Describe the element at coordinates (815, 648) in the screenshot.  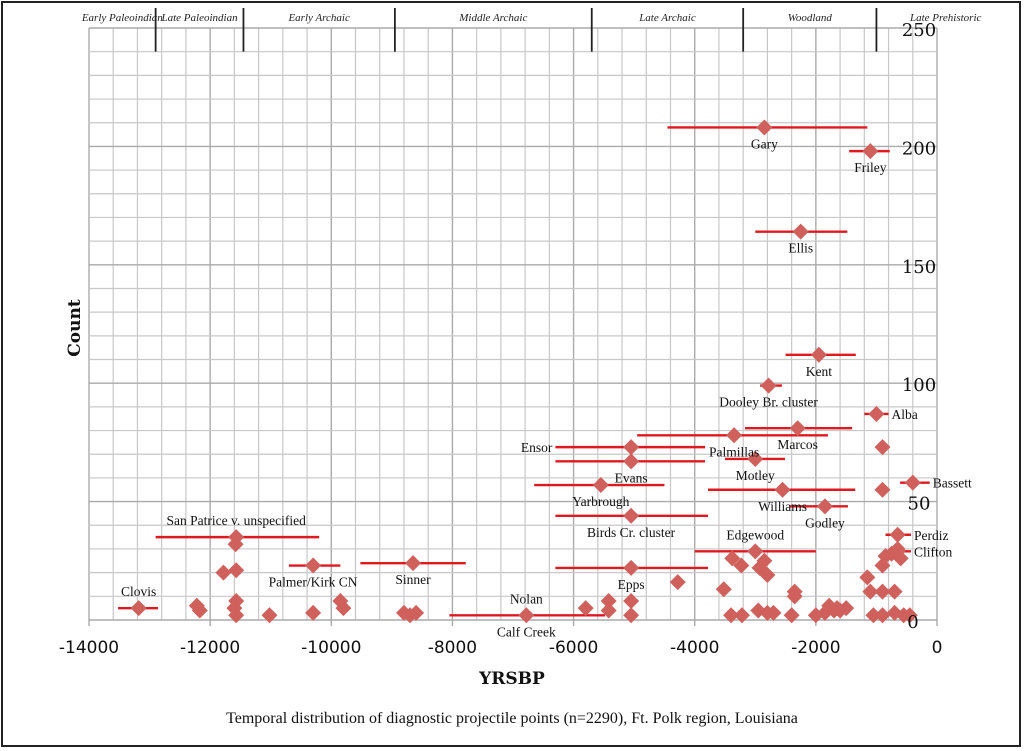
I see `x-tick-label: -2000` at that location.